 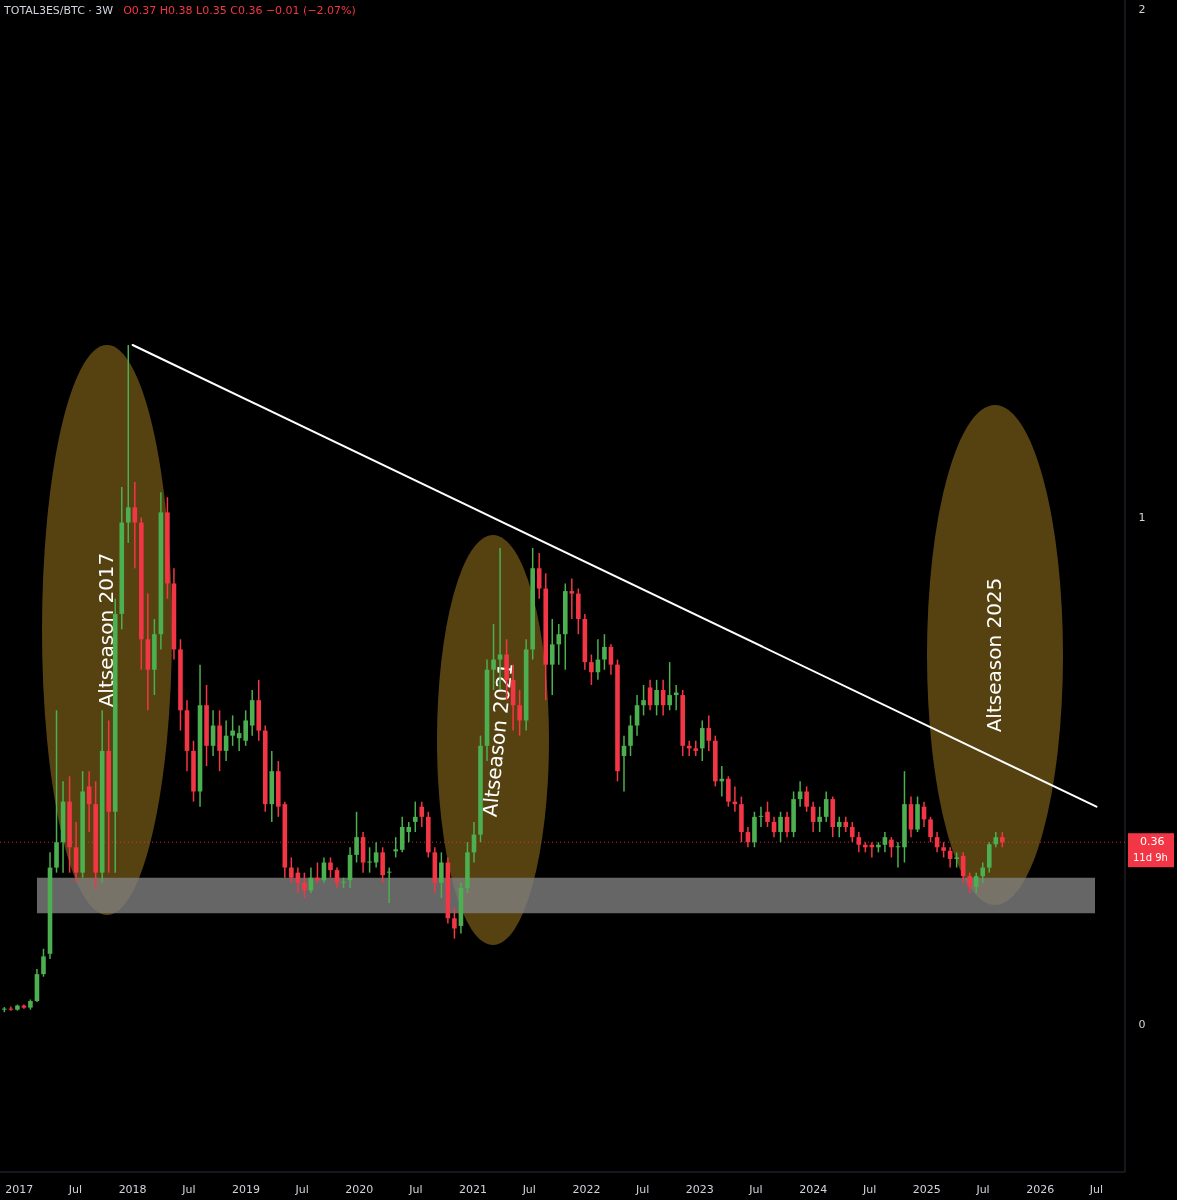 I want to click on x-tick-label: 2018, so click(x=132, y=1189).